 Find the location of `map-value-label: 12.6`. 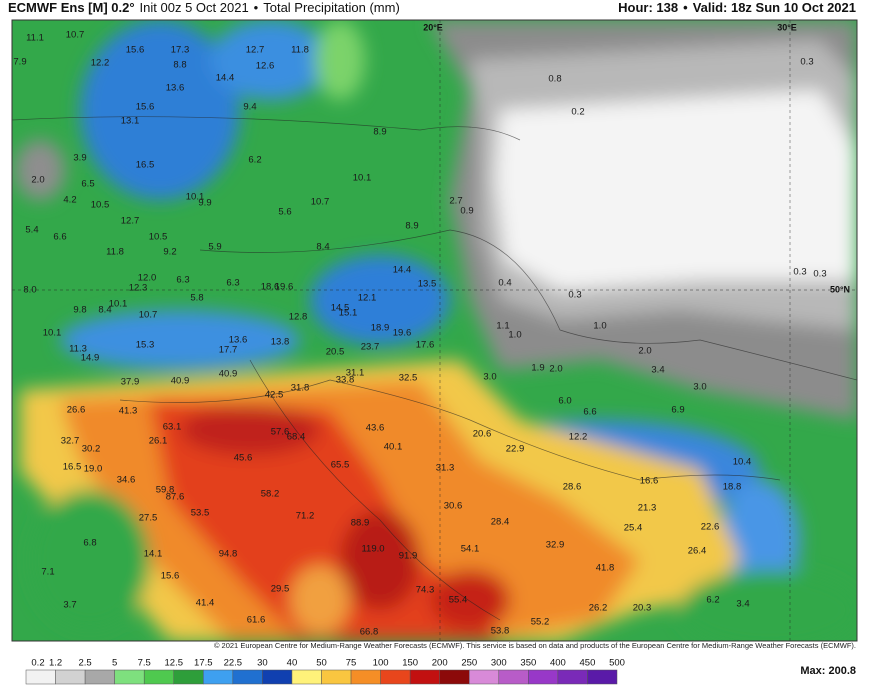

map-value-label: 12.6 is located at coordinates (265, 66).